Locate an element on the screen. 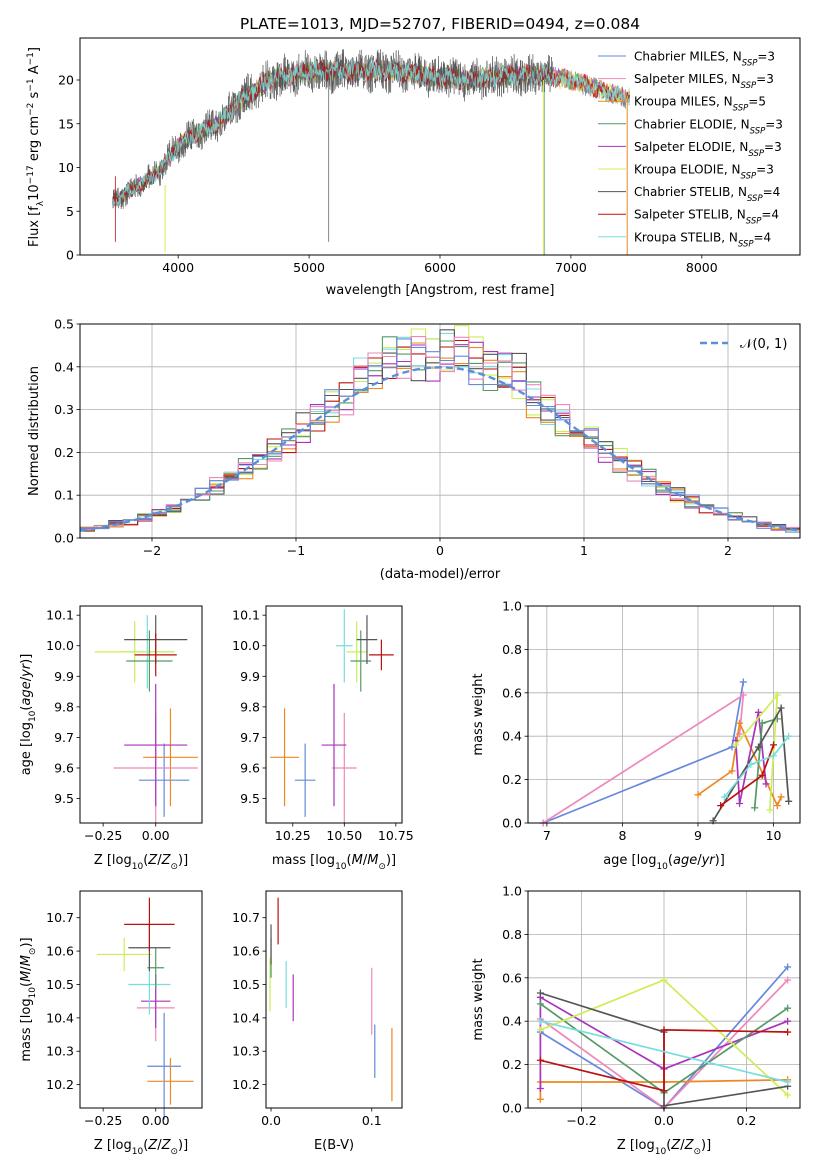  y-tick-label: 9.5 is located at coordinates (64, 798).